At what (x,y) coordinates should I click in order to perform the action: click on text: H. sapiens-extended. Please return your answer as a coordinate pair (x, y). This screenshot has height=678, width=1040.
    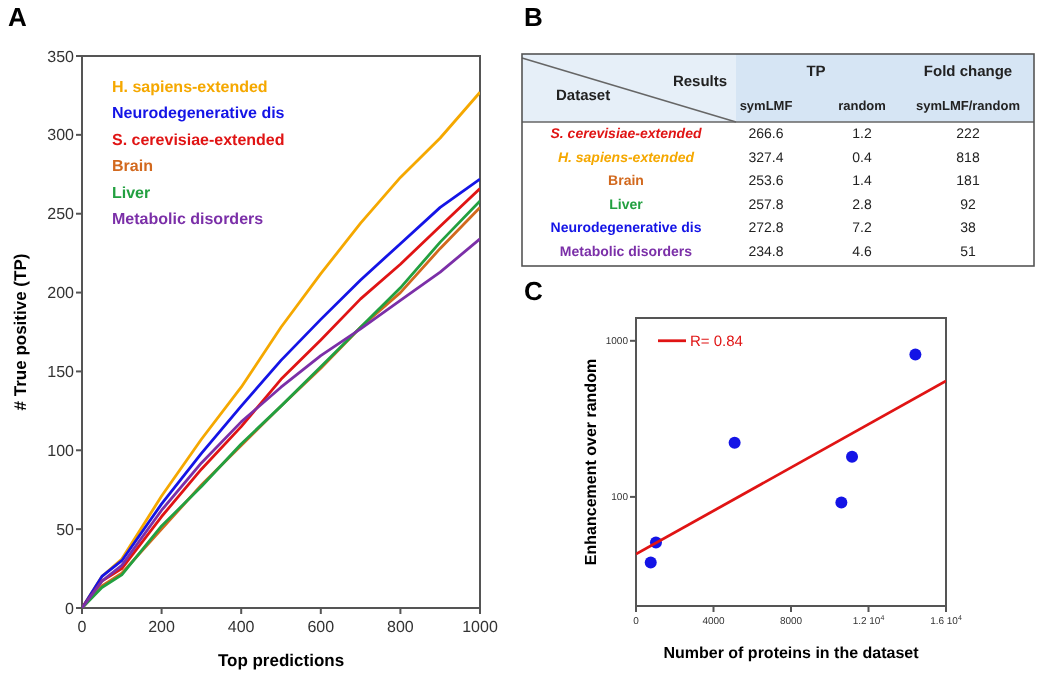
    Looking at the image, I should click on (190, 87).